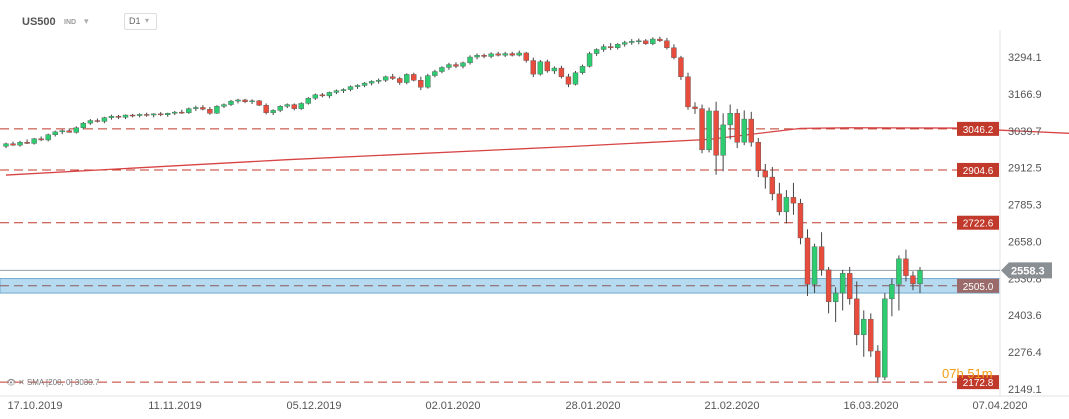 The height and width of the screenshot is (419, 1069). I want to click on level-label-box, so click(978, 285).